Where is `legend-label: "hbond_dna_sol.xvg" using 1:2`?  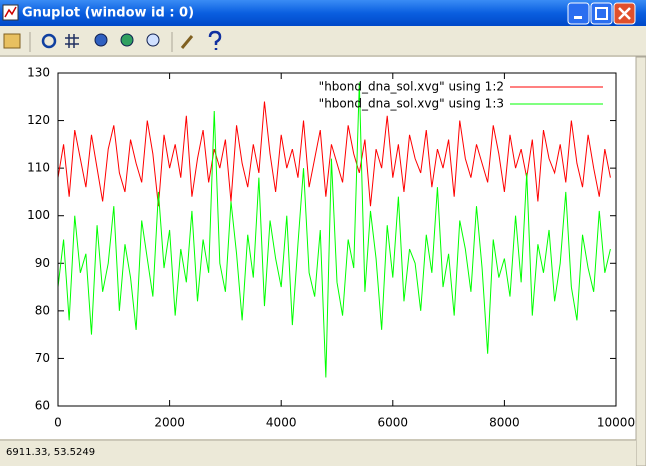
legend-label: "hbond_dna_sol.xvg" using 1:2 is located at coordinates (411, 87).